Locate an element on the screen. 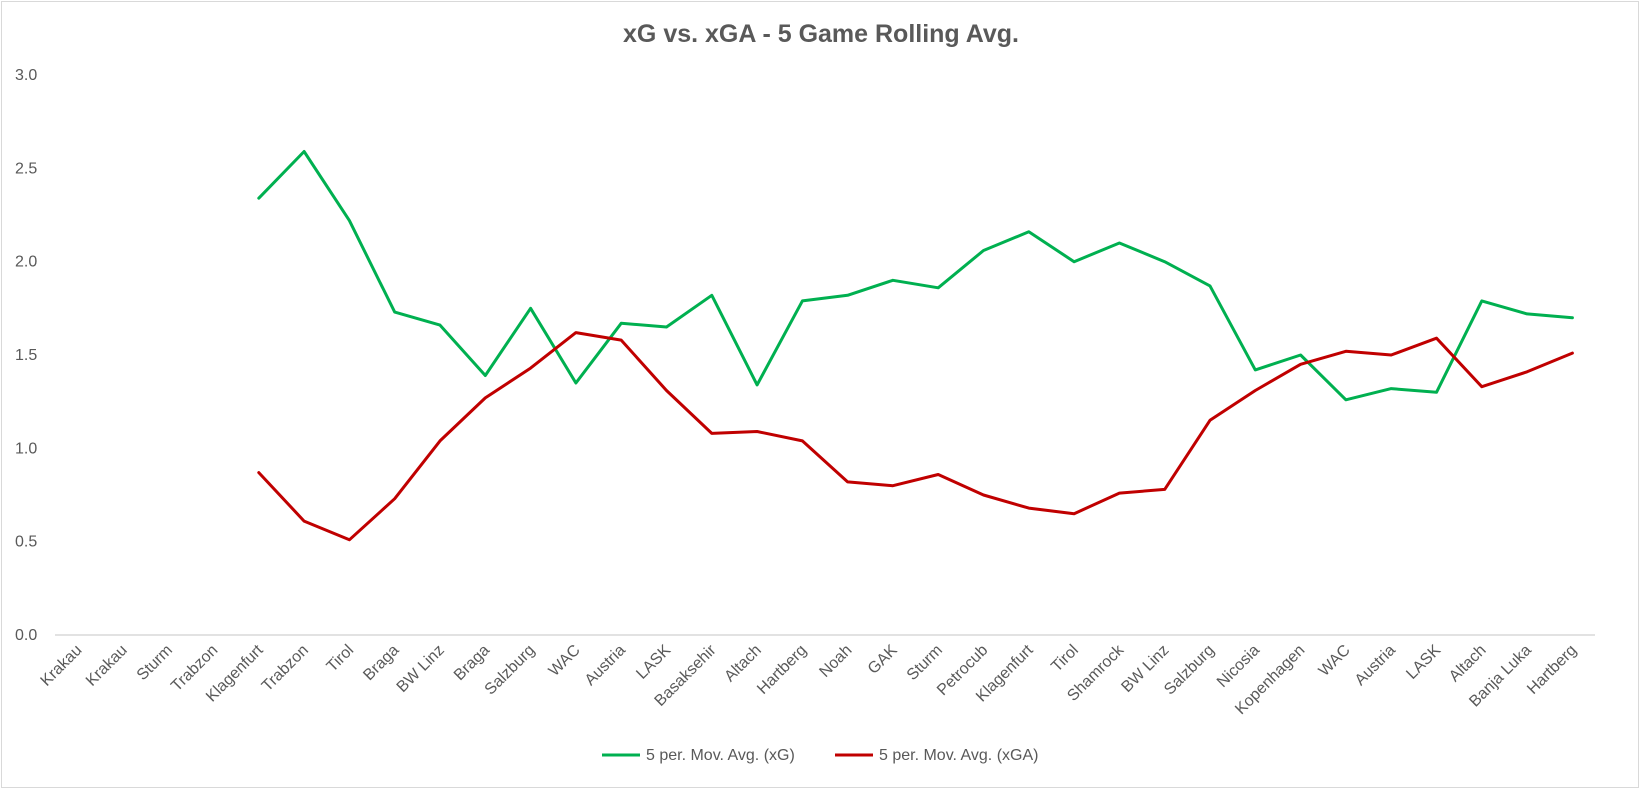 This screenshot has width=1642, height=791. y-tick-label: 0.0 is located at coordinates (26, 635).